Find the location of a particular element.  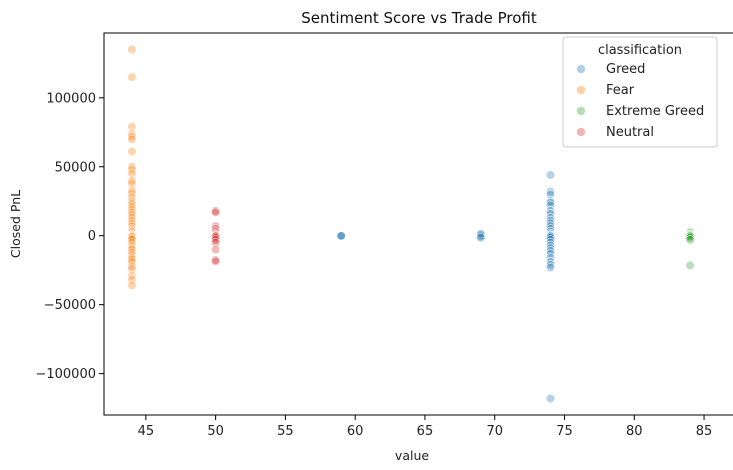

y-tick-label: 50000 is located at coordinates (75, 167).